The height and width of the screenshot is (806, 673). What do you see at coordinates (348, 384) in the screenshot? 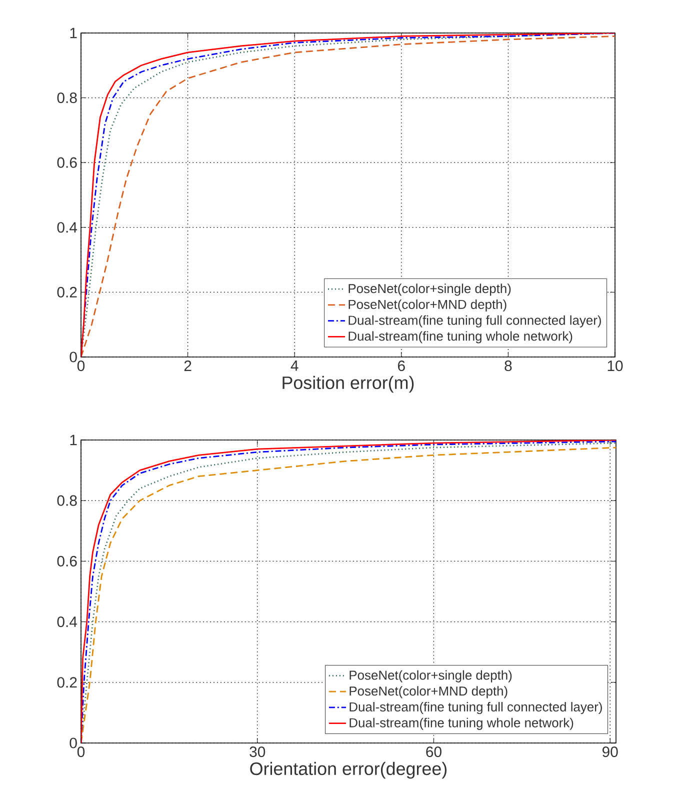
I see `x-axis-title: Position error(m)` at bounding box center [348, 384].